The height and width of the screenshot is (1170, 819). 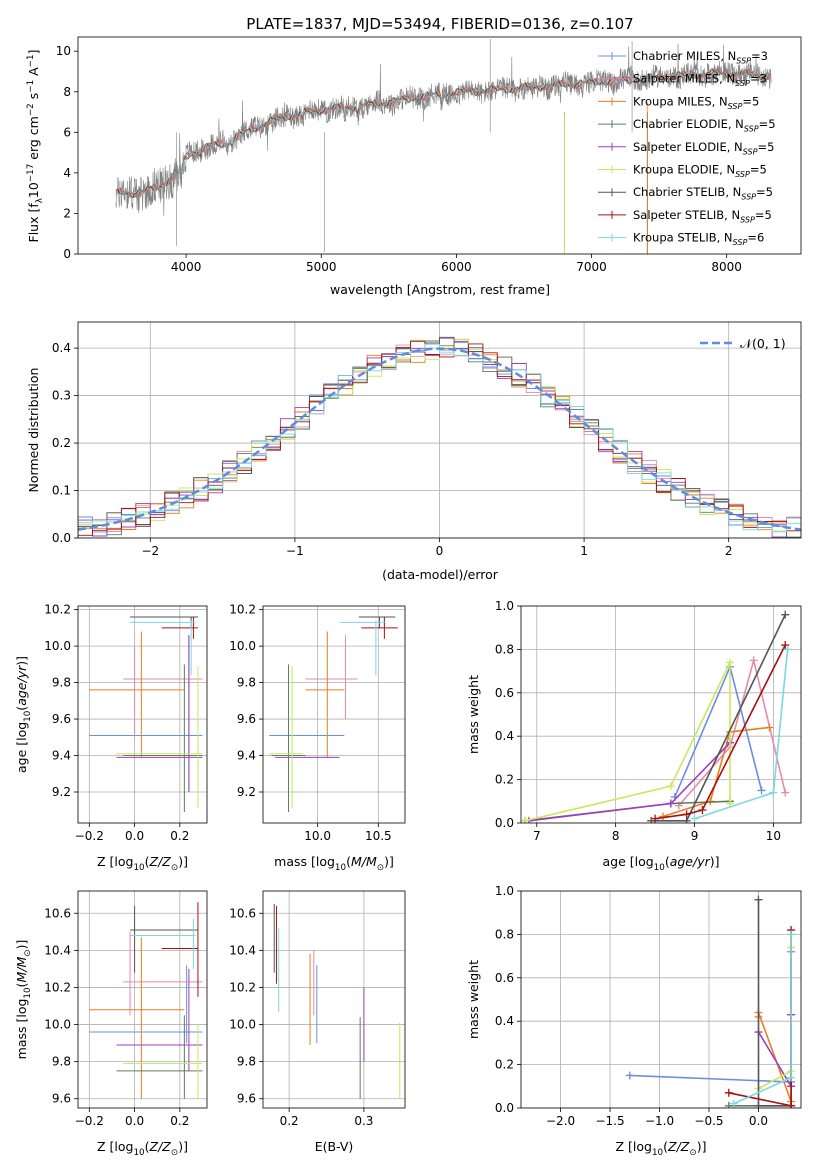 I want to click on x-tick-label: 5000, so click(x=321, y=267).